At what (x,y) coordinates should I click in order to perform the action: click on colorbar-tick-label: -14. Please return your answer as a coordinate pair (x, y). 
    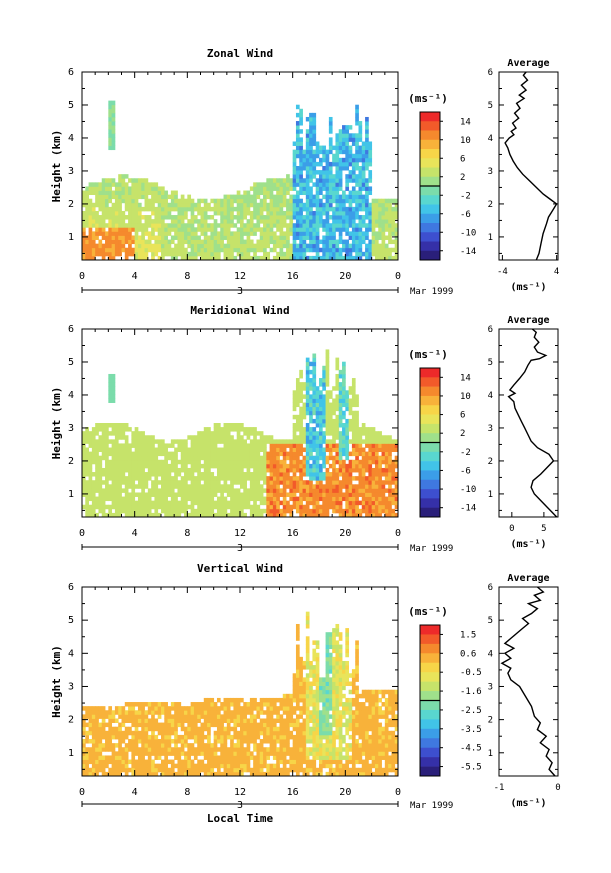
    Looking at the image, I should click on (468, 509).